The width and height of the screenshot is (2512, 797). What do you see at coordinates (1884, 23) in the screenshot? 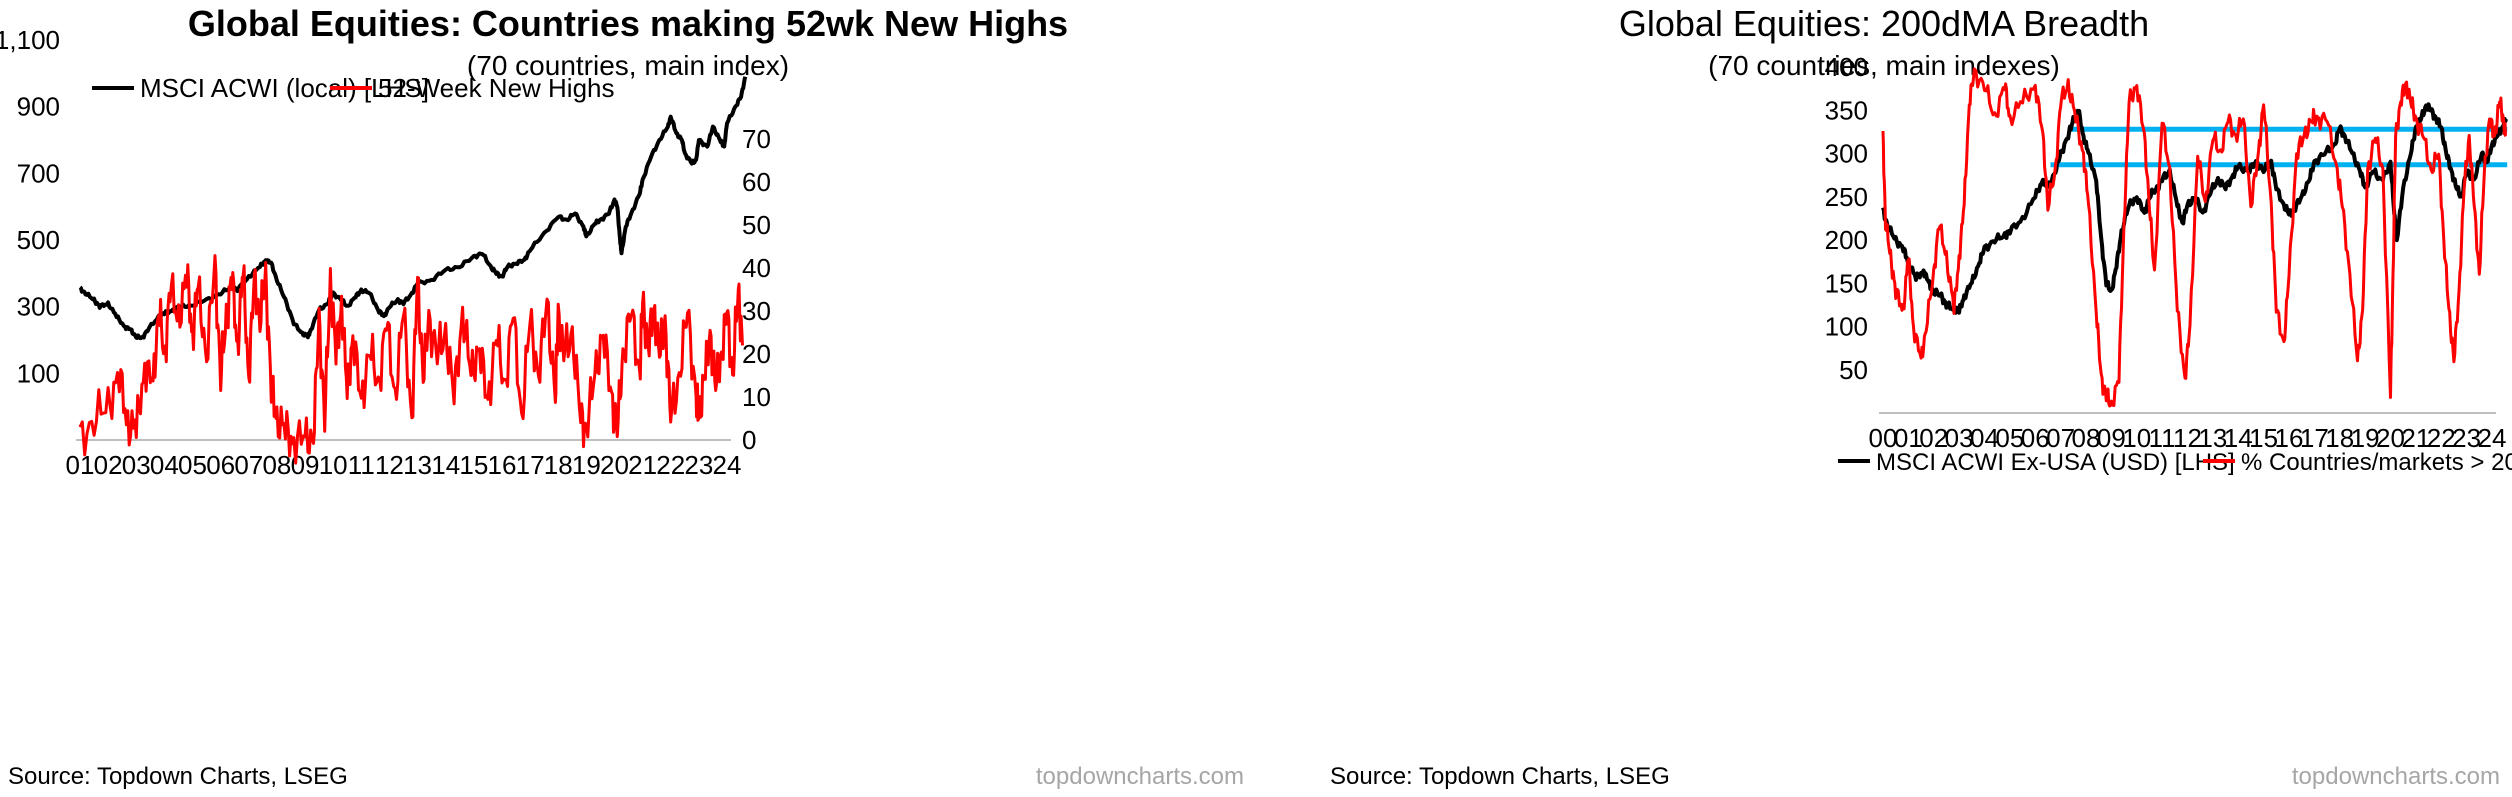
I see `chart-title: Global Equities: 200dMA Breadth` at bounding box center [1884, 23].